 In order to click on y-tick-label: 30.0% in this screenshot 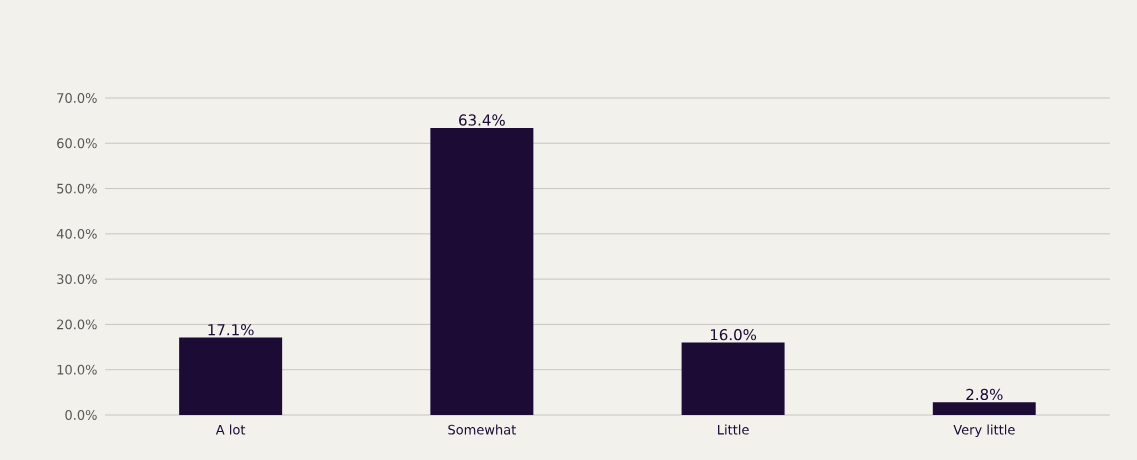, I will do `click(77, 279)`.